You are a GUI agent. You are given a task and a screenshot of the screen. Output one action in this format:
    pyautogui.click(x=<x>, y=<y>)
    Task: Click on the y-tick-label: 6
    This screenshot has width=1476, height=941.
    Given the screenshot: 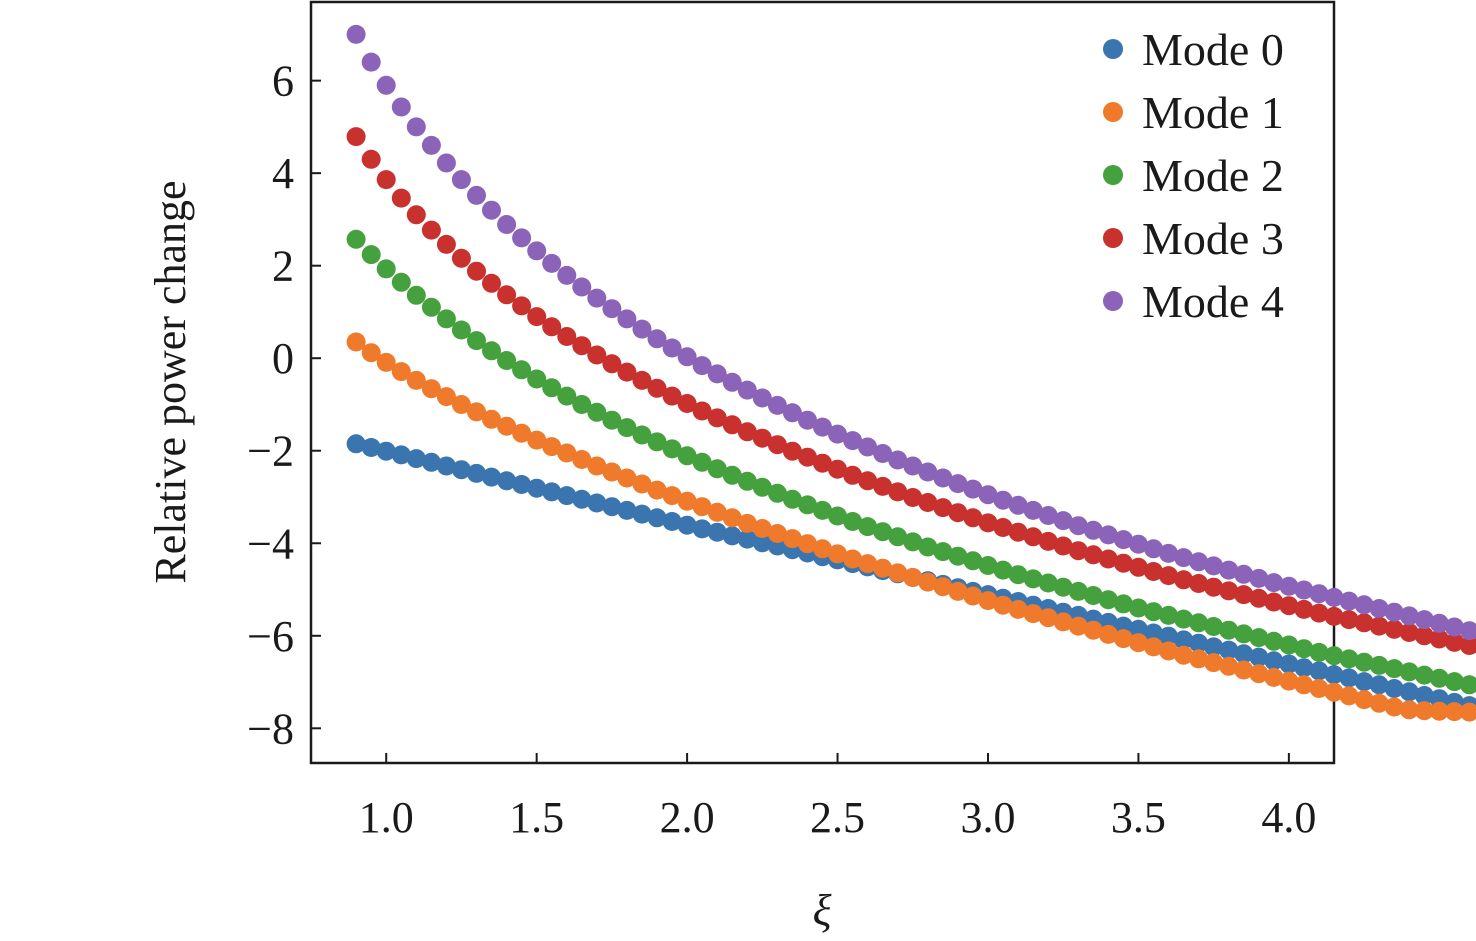 What is the action you would take?
    pyautogui.click(x=283, y=81)
    